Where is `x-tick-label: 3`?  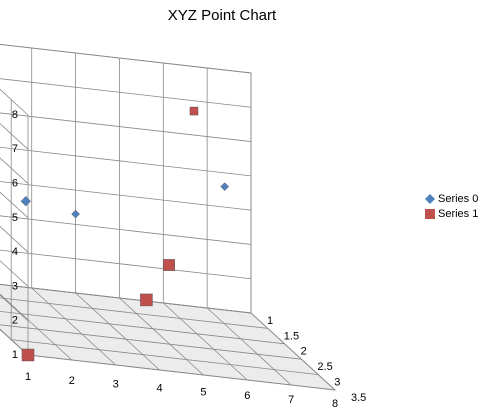 x-tick-label: 3 is located at coordinates (116, 385).